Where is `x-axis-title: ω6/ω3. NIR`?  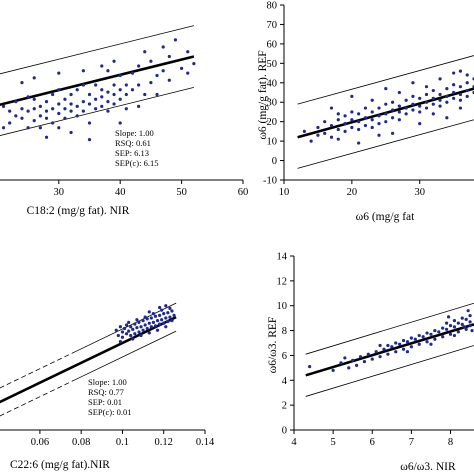
x-axis-title: ω6/ω3. NIR is located at coordinates (428, 467).